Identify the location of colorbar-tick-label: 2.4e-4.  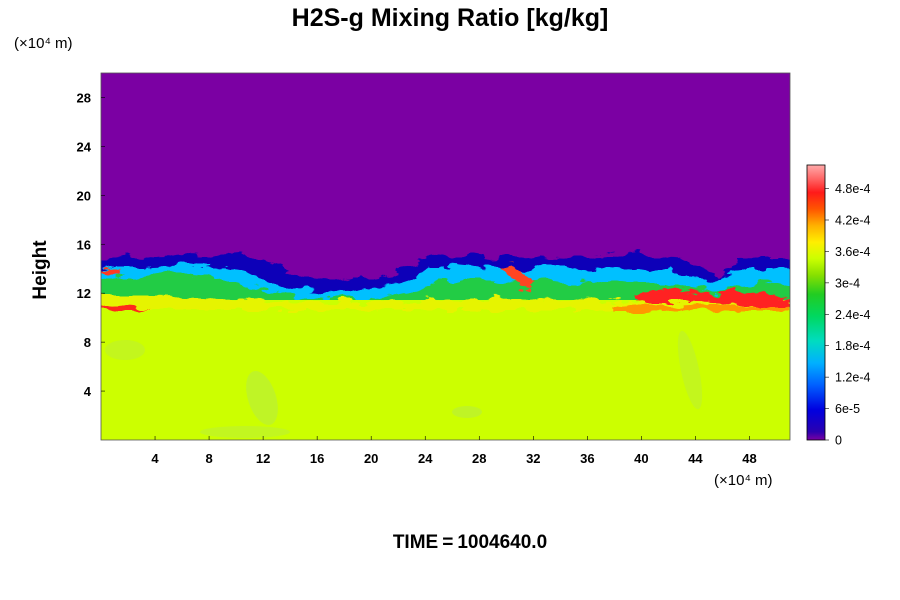
(852, 315).